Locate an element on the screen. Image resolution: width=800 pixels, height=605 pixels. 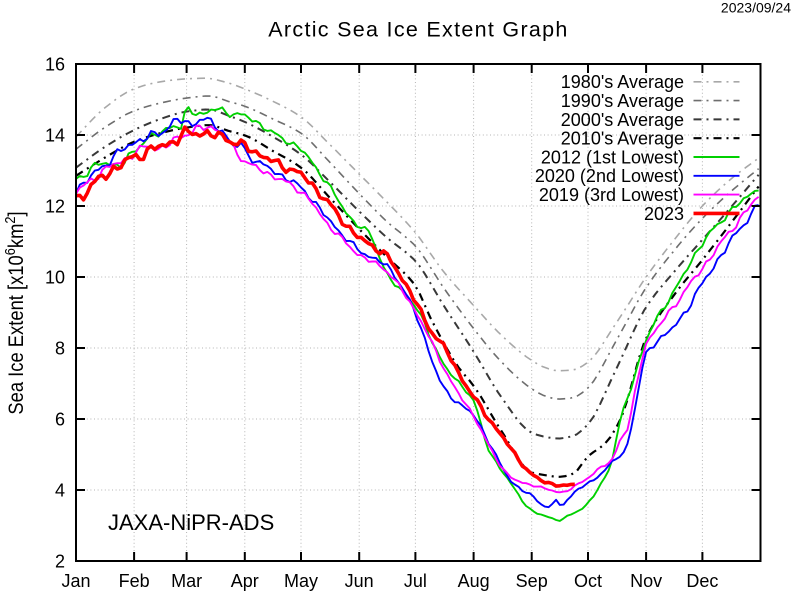
svg-text: 8 is located at coordinates (60, 349).